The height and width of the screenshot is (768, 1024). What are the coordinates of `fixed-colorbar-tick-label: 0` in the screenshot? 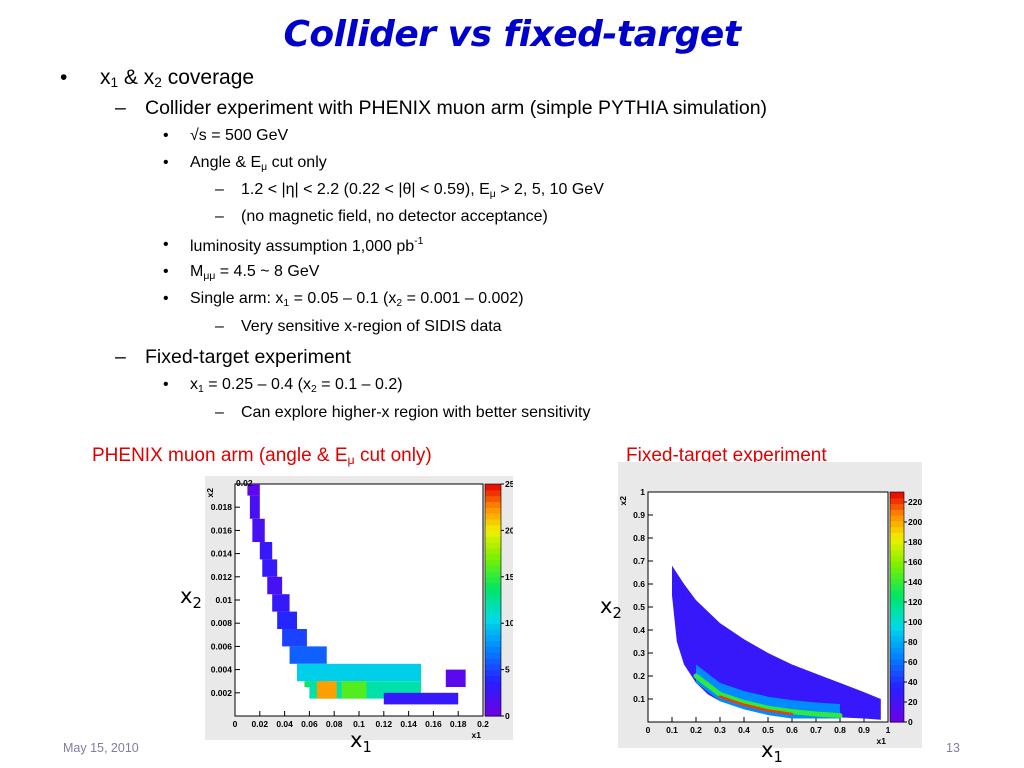 It's located at (910, 722).